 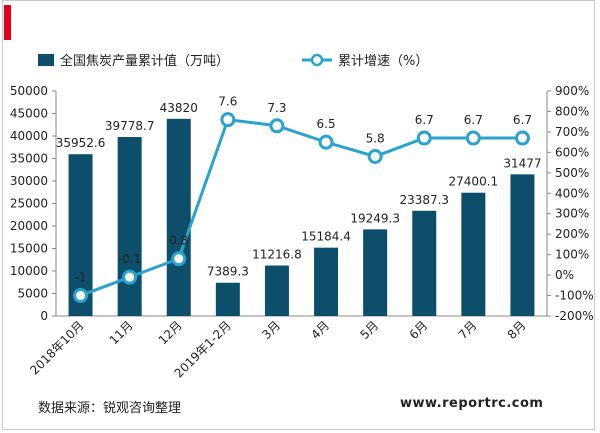 What do you see at coordinates (572, 173) in the screenshot?
I see `y-right-tick-label: 500%` at bounding box center [572, 173].